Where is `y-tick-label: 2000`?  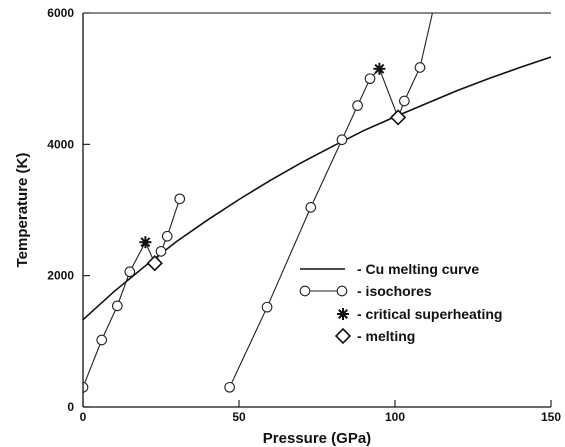 y-tick-label: 2000 is located at coordinates (60, 276).